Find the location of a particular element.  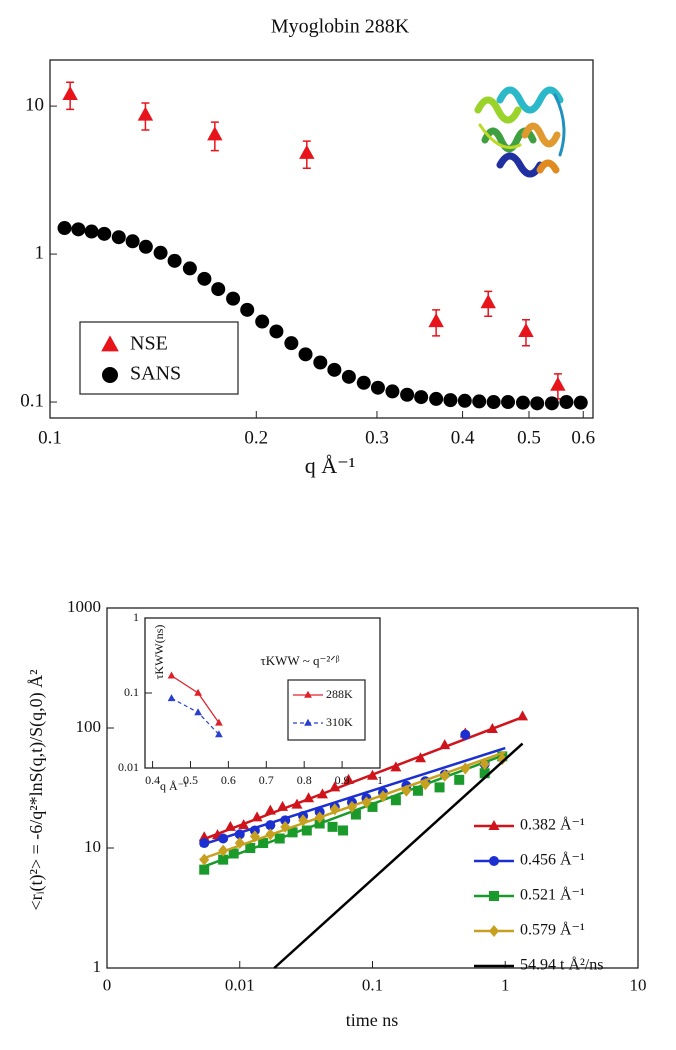

legend-label: 288K is located at coordinates (339, 694).